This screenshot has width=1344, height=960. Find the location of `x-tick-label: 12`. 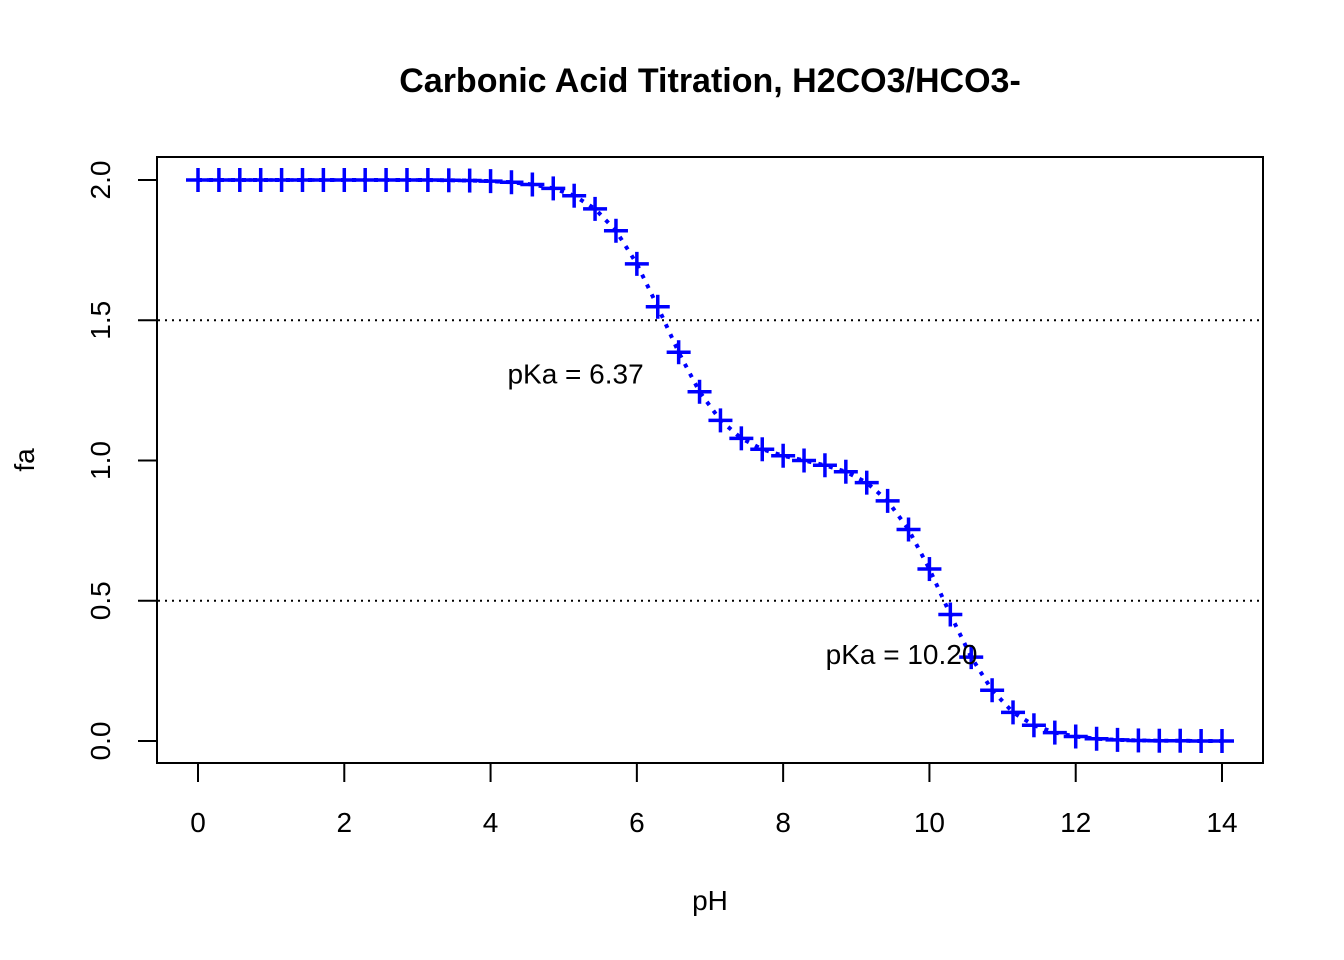

x-tick-label: 12 is located at coordinates (1075, 822).